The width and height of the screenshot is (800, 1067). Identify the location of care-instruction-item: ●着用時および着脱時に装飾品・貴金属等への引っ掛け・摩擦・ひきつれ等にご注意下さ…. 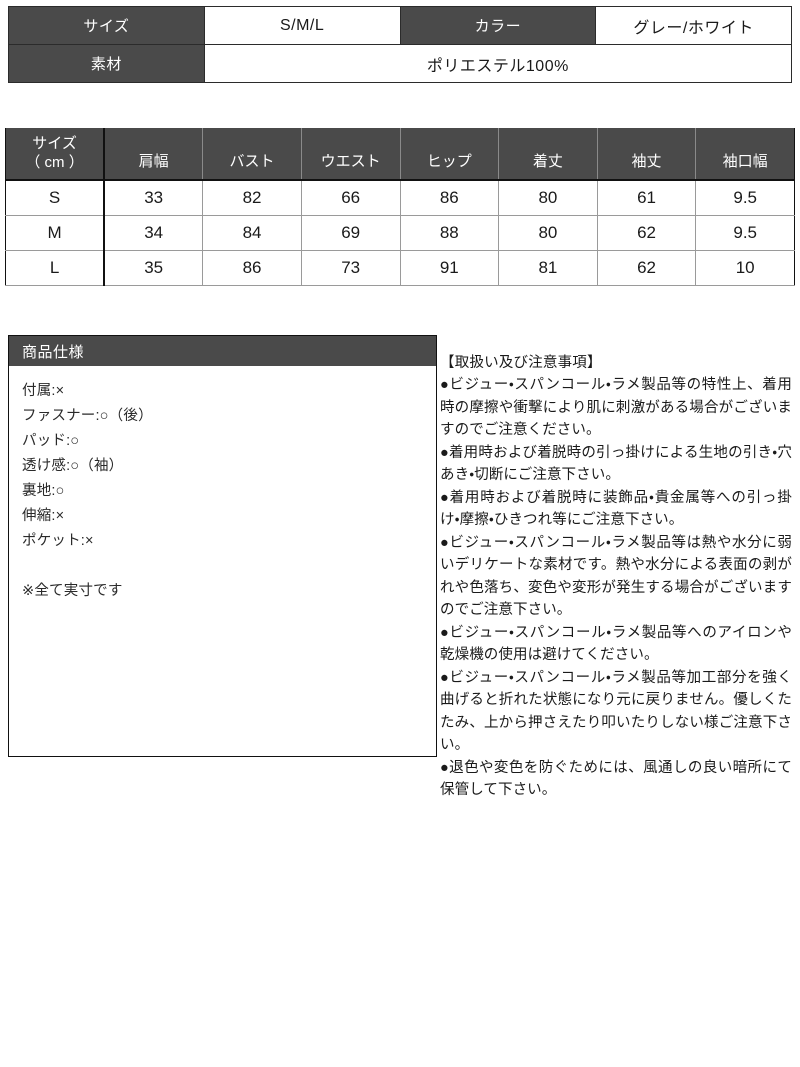
(616, 509).